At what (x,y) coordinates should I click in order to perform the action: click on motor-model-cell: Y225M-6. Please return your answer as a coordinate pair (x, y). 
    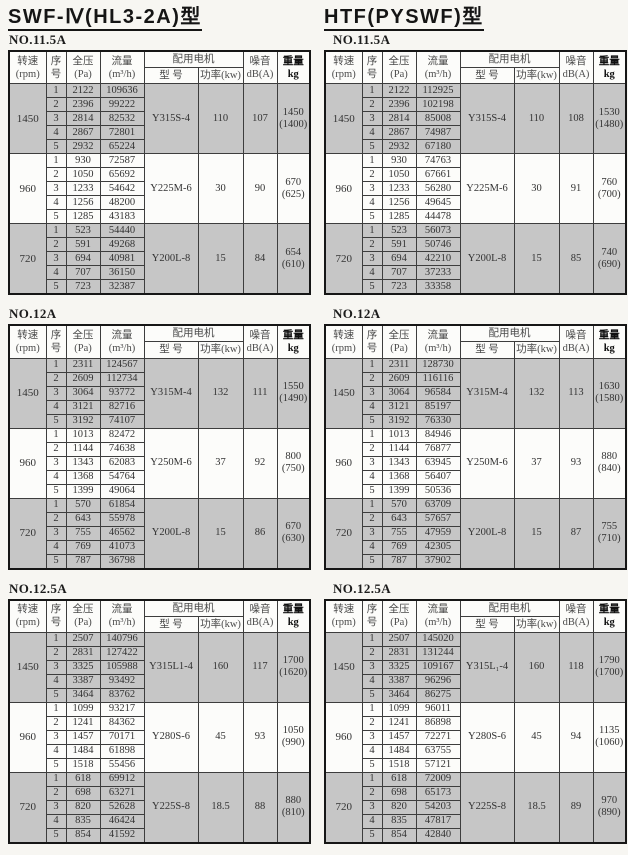
    Looking at the image, I should click on (171, 189).